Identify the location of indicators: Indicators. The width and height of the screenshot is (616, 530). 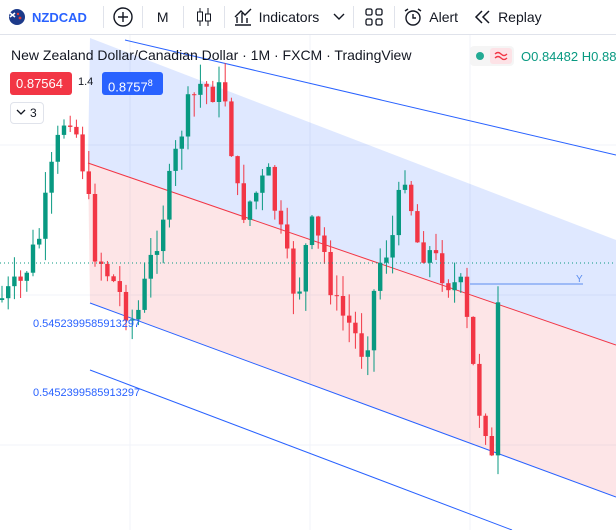
(289, 17).